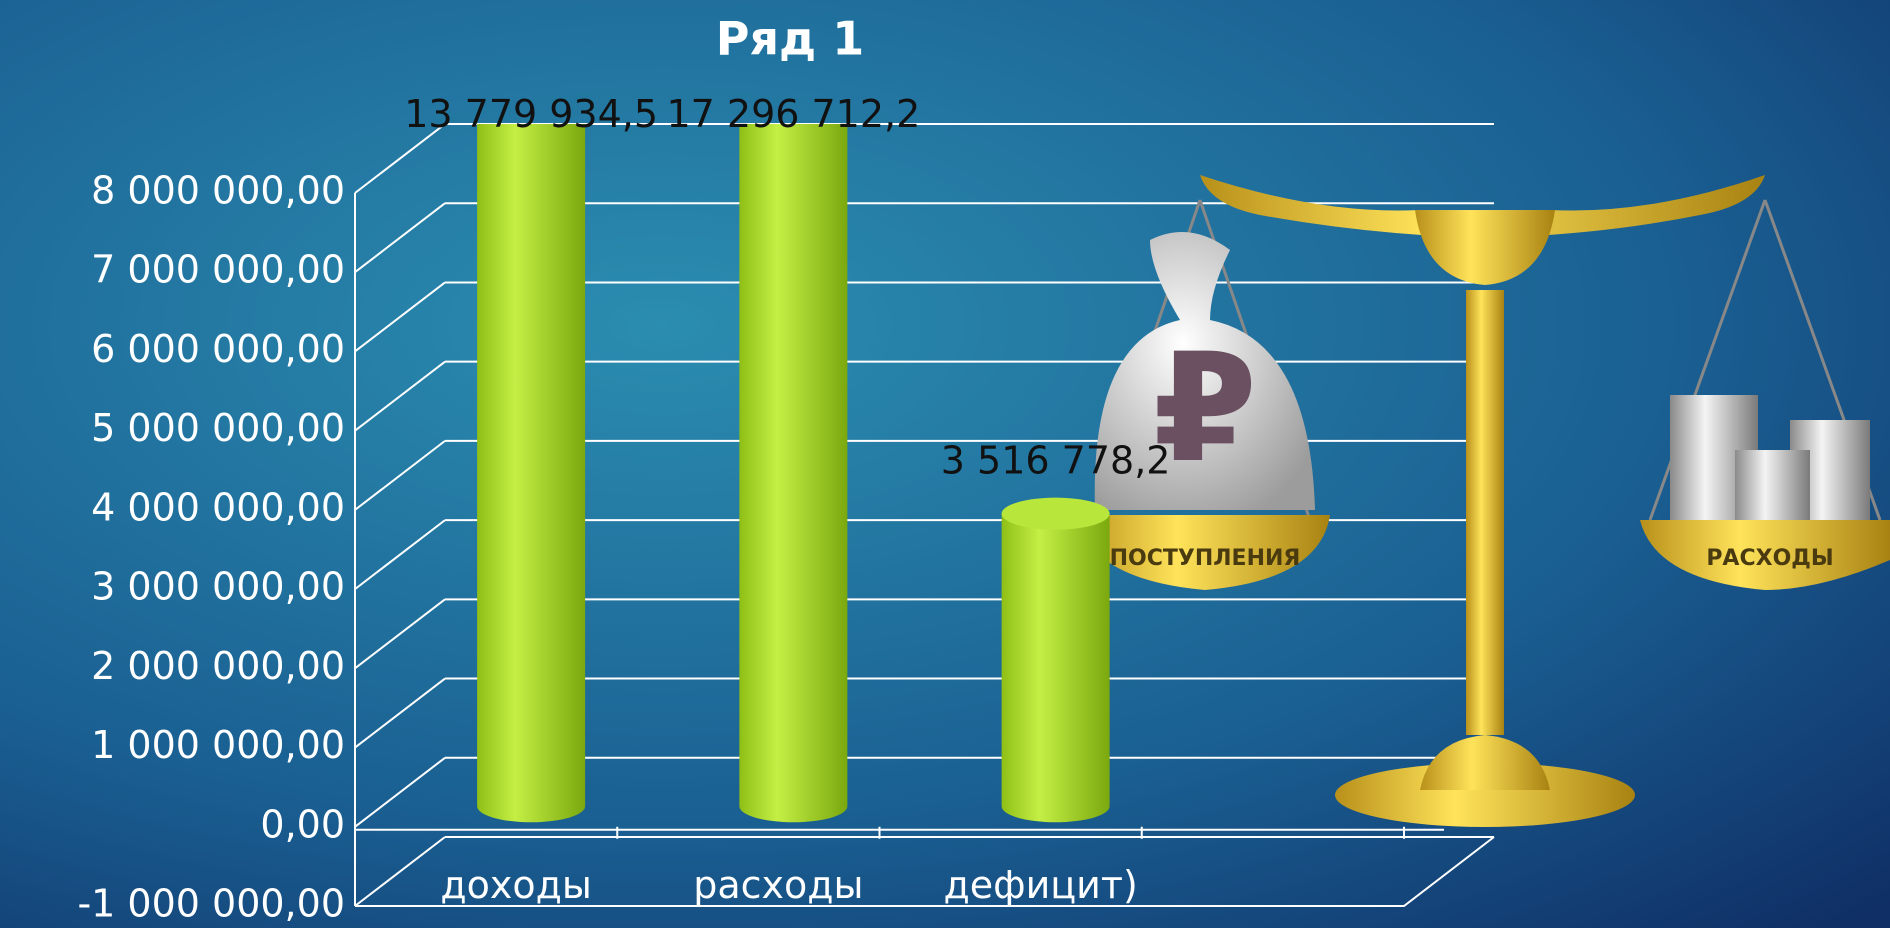 This screenshot has height=928, width=1890. I want to click on y-tick-label: 8 000 000,00, so click(218, 191).